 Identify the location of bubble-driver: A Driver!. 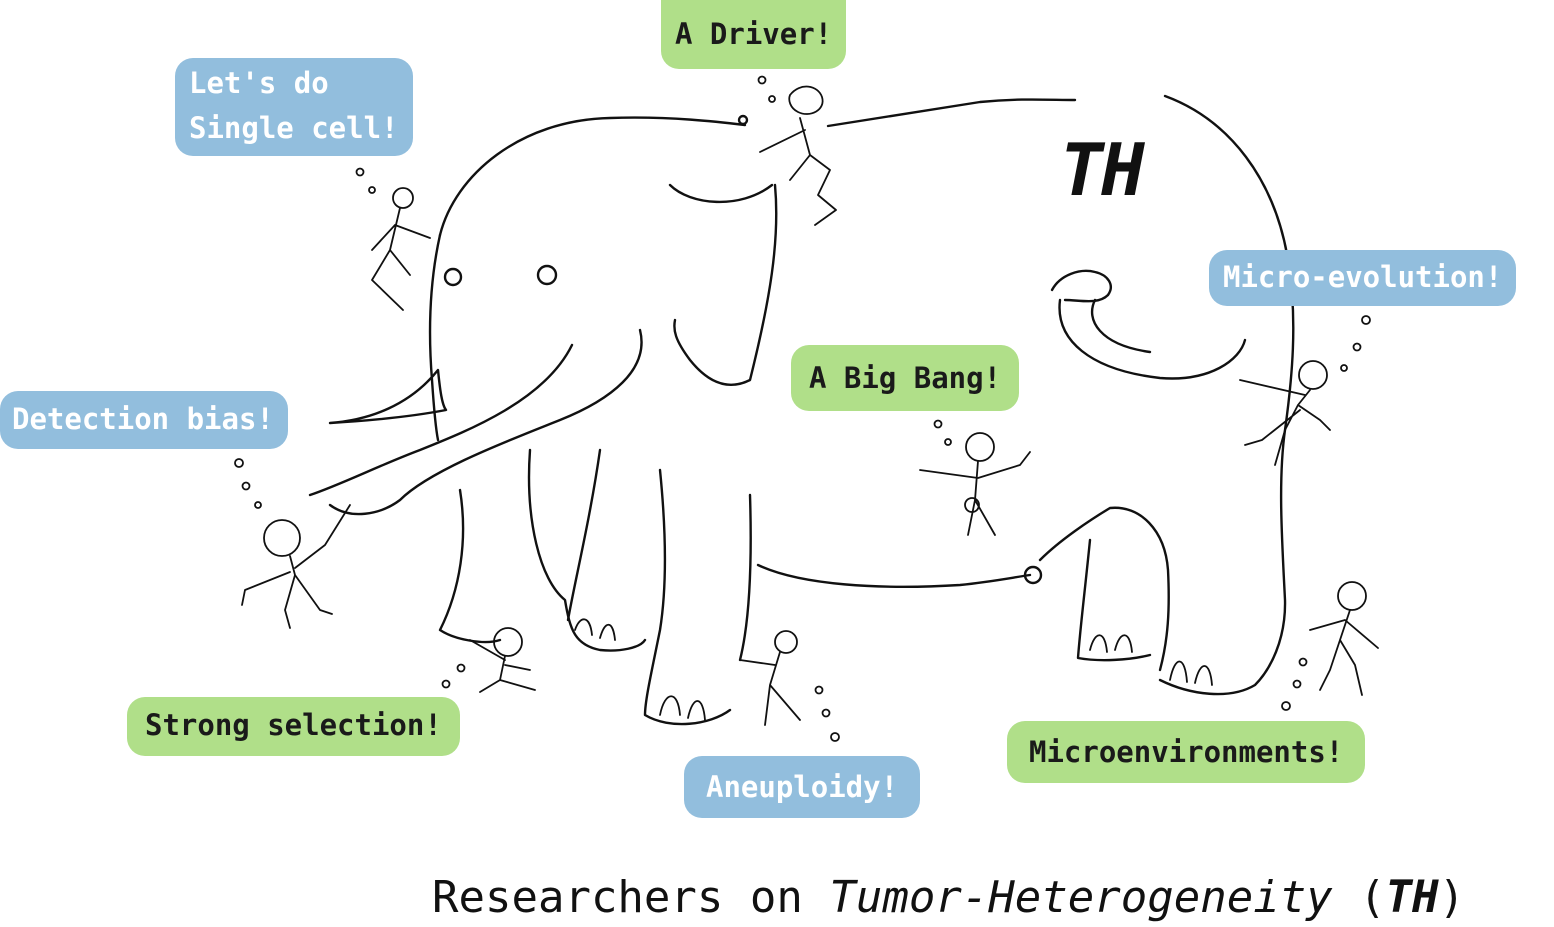
(754, 34).